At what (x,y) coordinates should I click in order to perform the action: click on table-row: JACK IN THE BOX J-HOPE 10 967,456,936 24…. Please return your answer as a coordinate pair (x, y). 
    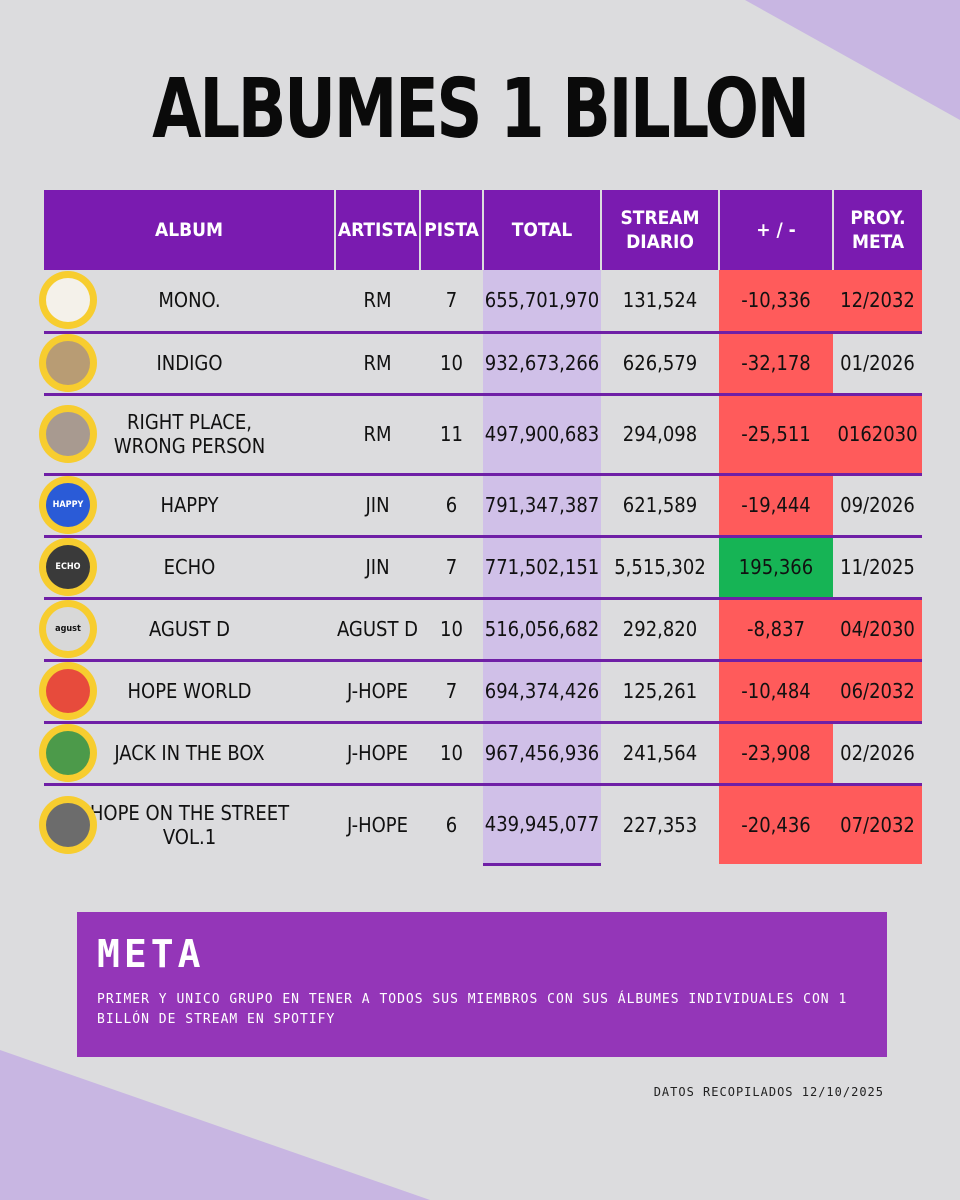
    Looking at the image, I should click on (480, 754).